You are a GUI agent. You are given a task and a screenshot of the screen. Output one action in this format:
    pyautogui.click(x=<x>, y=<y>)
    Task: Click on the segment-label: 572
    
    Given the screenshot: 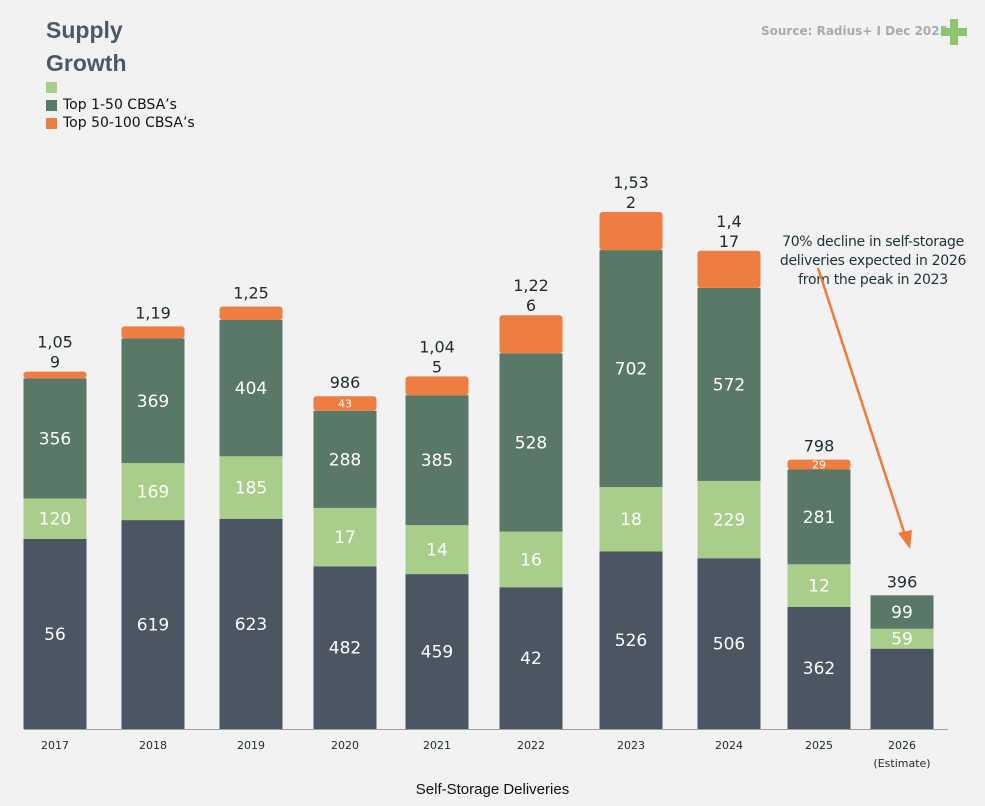 What is the action you would take?
    pyautogui.click(x=729, y=385)
    